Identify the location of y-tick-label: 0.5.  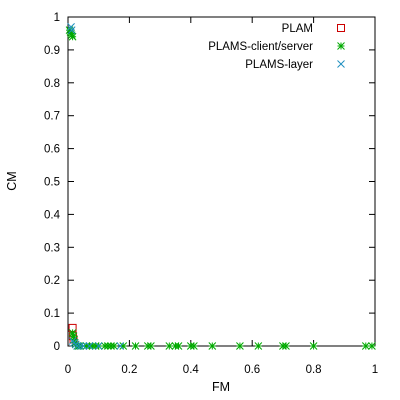
(52, 183).